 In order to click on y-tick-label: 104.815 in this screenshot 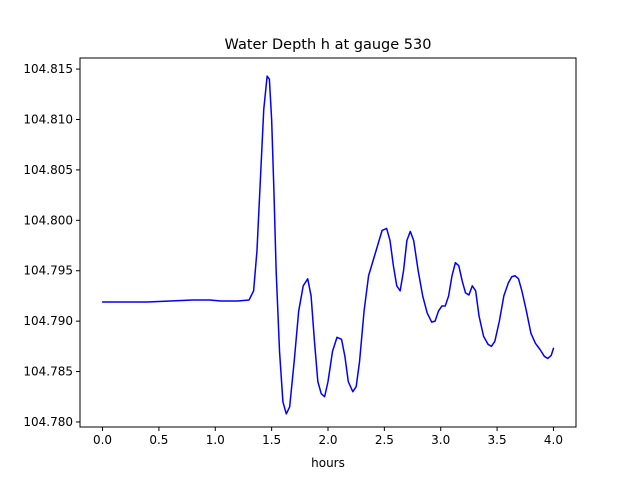, I will do `click(48, 69)`.